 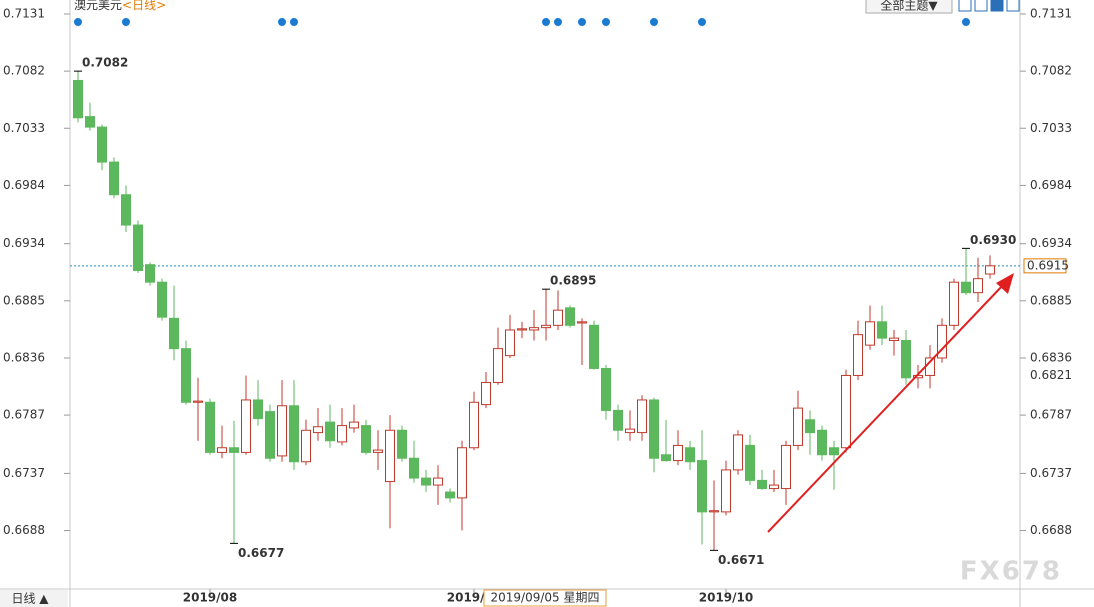 I want to click on y-tick-label: 0.6934, so click(x=24, y=243).